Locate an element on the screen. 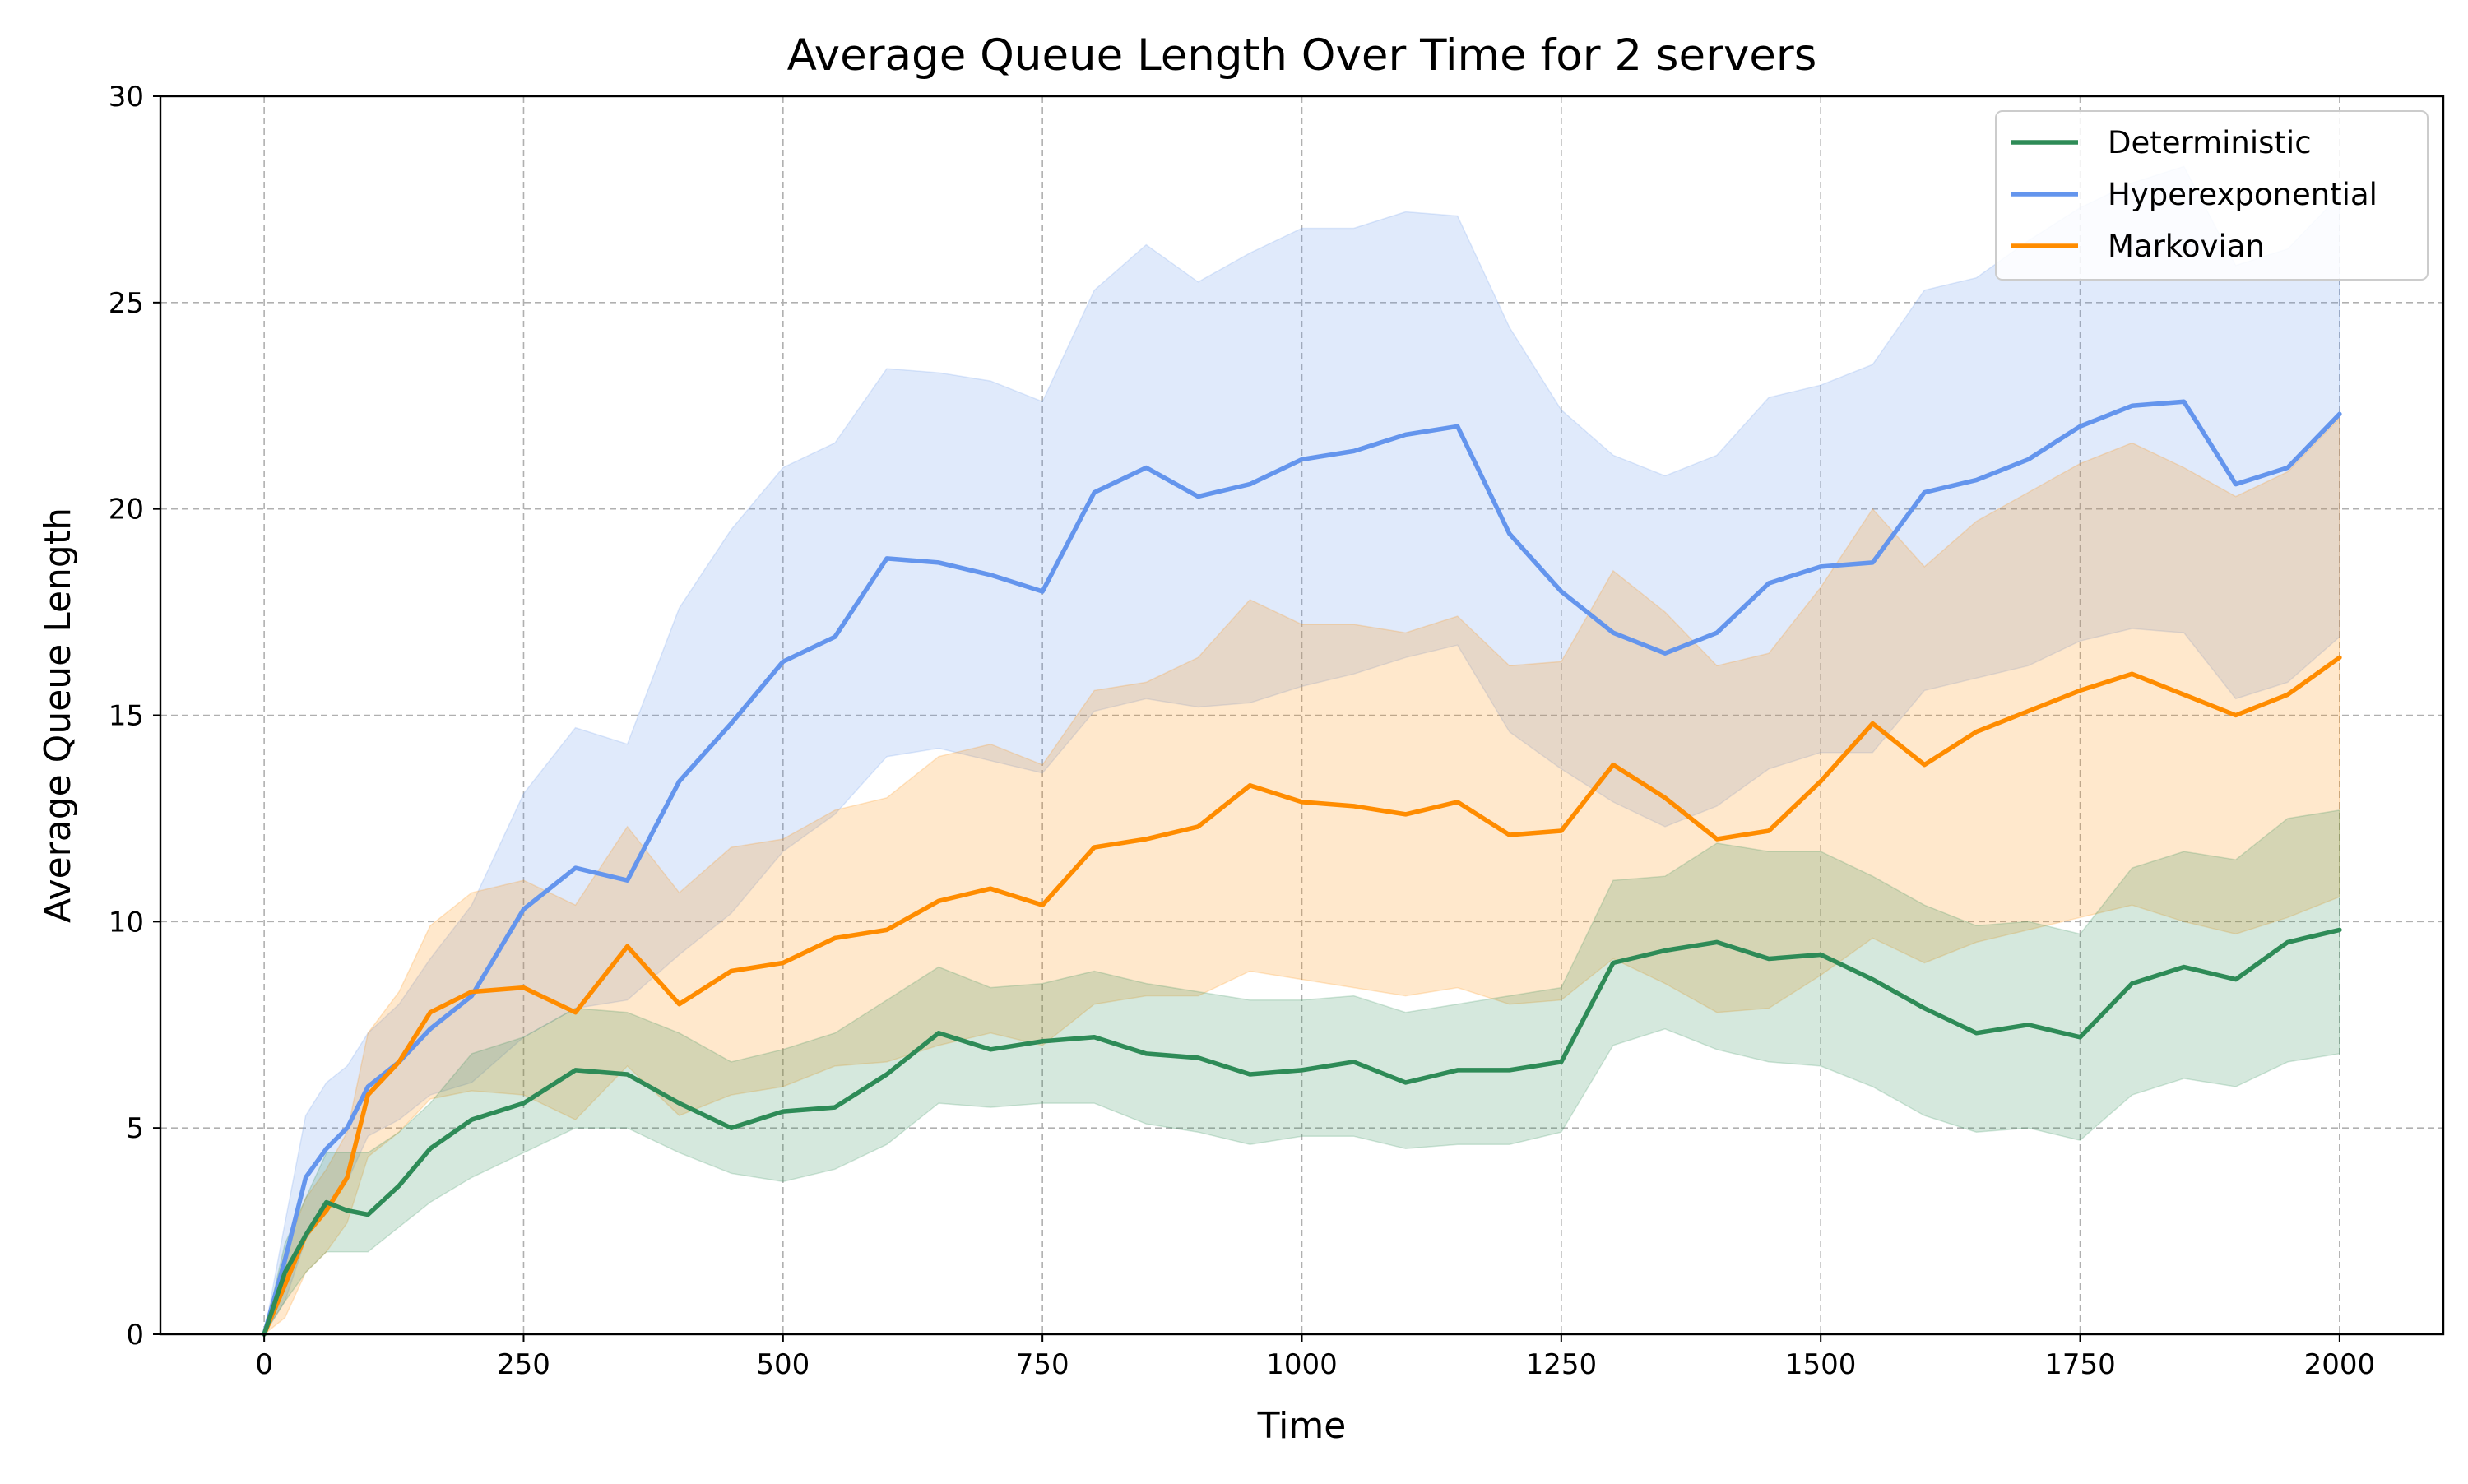 Image resolution: width=2468 pixels, height=1484 pixels. x-tick-label: 0 is located at coordinates (264, 1364).